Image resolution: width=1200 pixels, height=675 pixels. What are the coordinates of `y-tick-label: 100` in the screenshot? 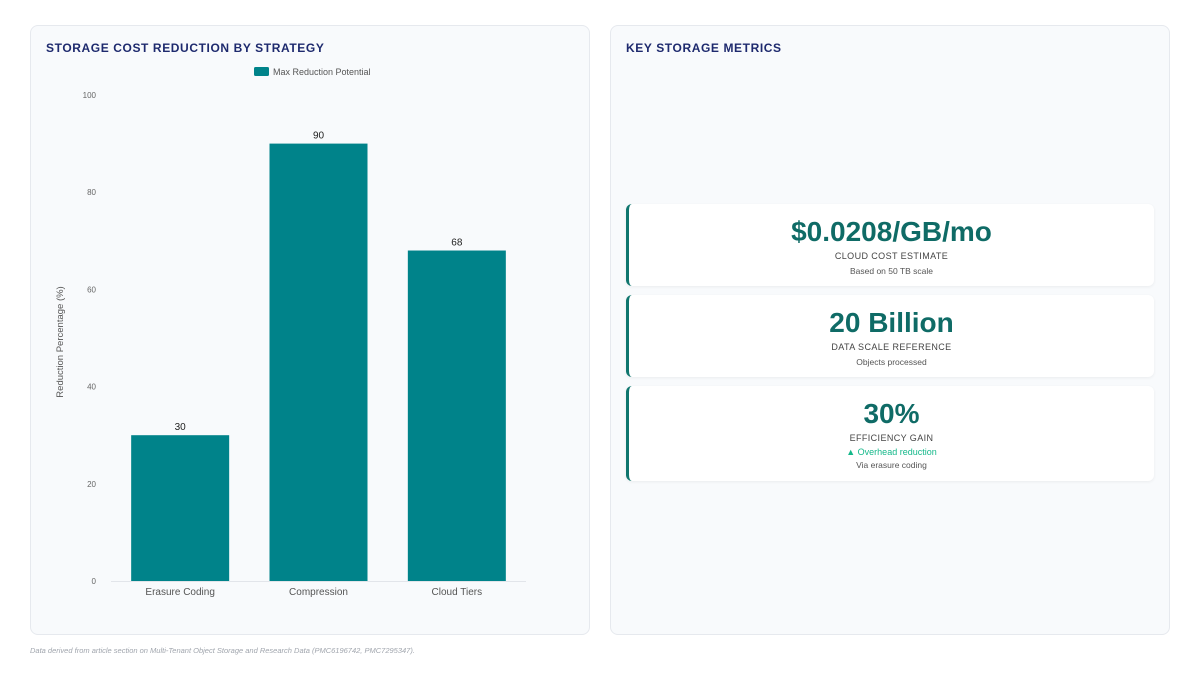 It's located at (90, 95).